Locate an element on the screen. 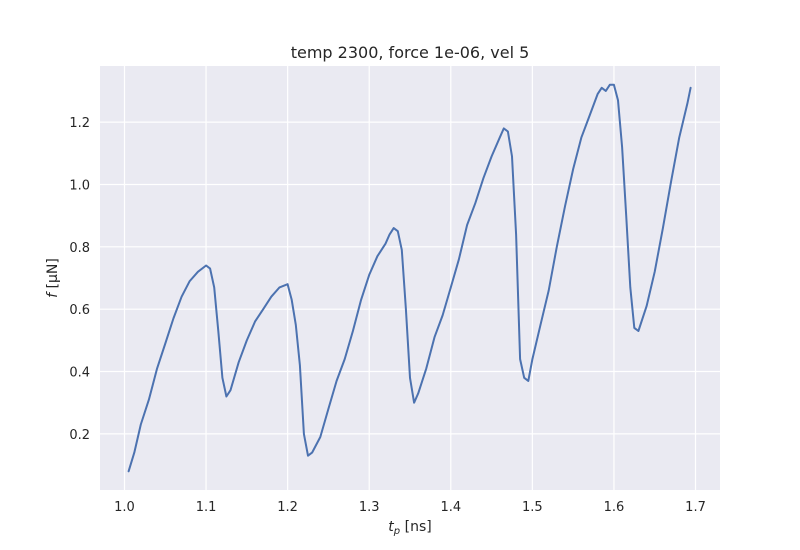 This screenshot has width=800, height=550. y-axis-label-main: f is located at coordinates (53, 294).